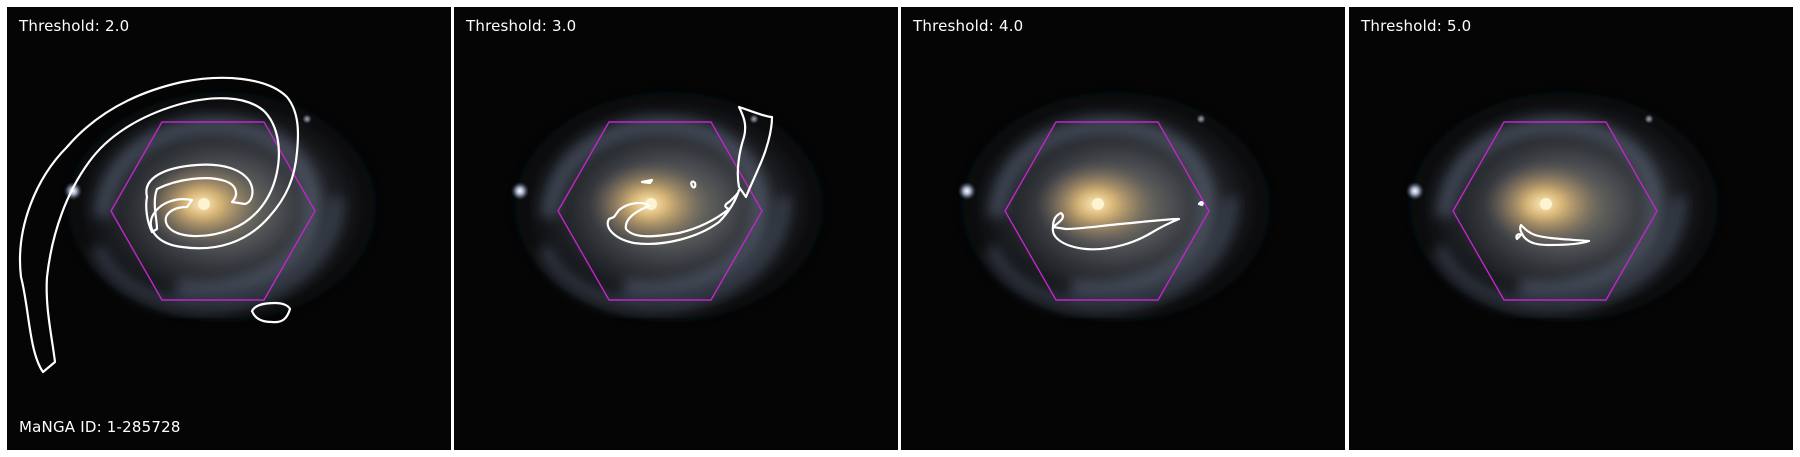  What do you see at coordinates (1416, 26) in the screenshot?
I see `threshold-label: Threshold: 5.0` at bounding box center [1416, 26].